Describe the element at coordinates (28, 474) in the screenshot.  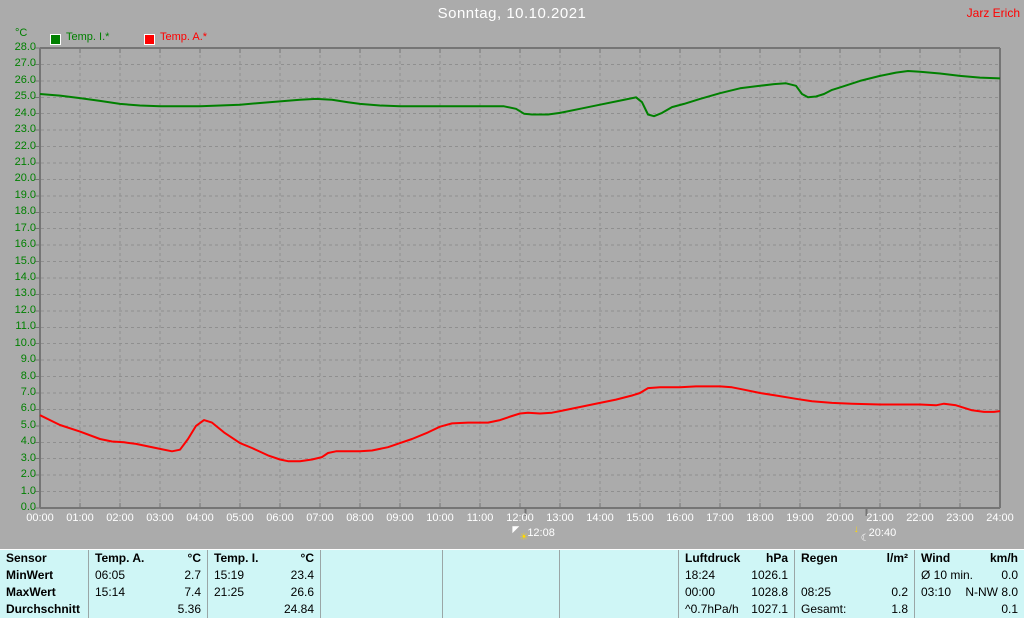
I see `y-tick-label: 2.0` at that location.